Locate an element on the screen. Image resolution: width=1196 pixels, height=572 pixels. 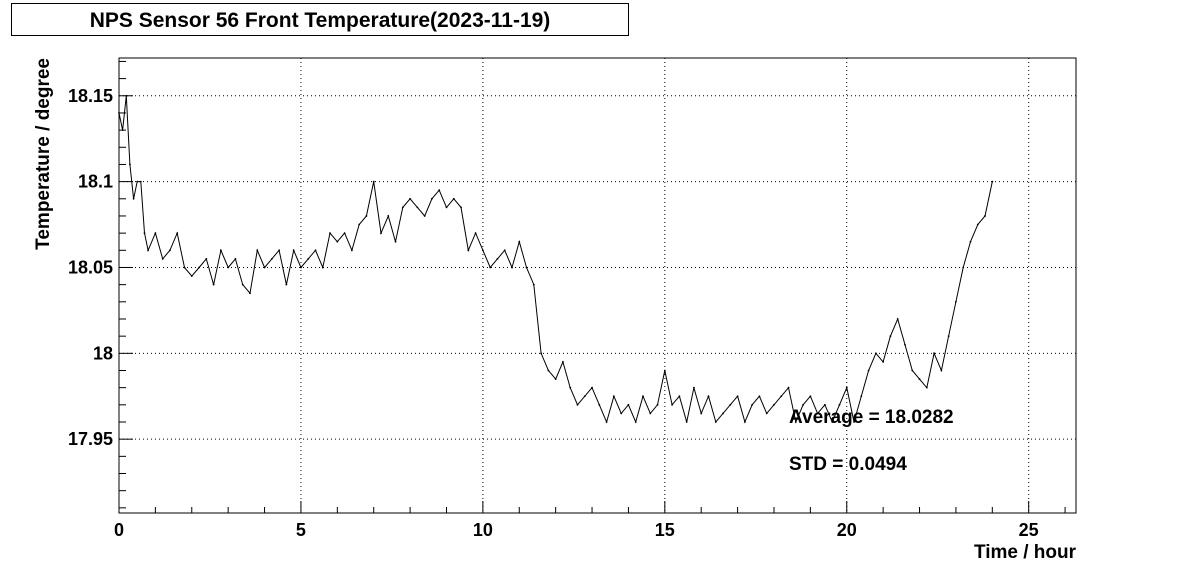
x-tick-label: 10 is located at coordinates (483, 530).